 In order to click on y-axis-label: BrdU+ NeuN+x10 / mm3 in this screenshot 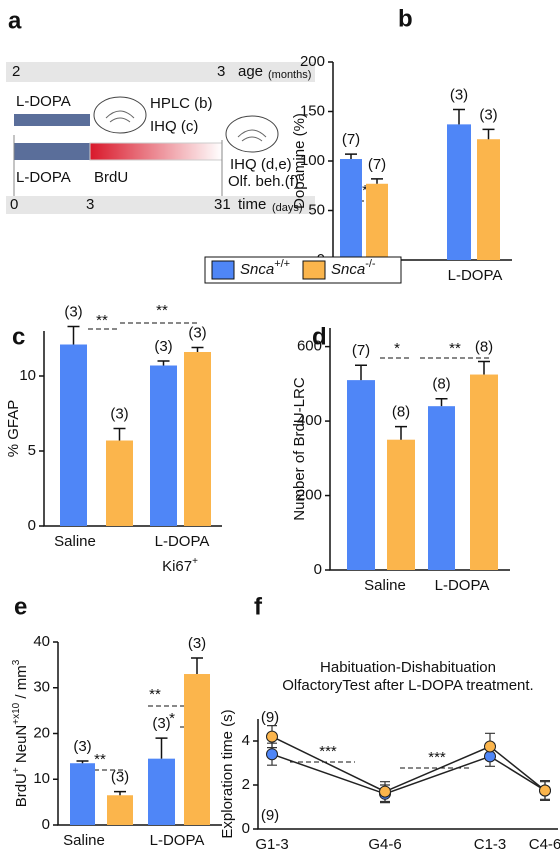, I will do `click(20, 733)`.